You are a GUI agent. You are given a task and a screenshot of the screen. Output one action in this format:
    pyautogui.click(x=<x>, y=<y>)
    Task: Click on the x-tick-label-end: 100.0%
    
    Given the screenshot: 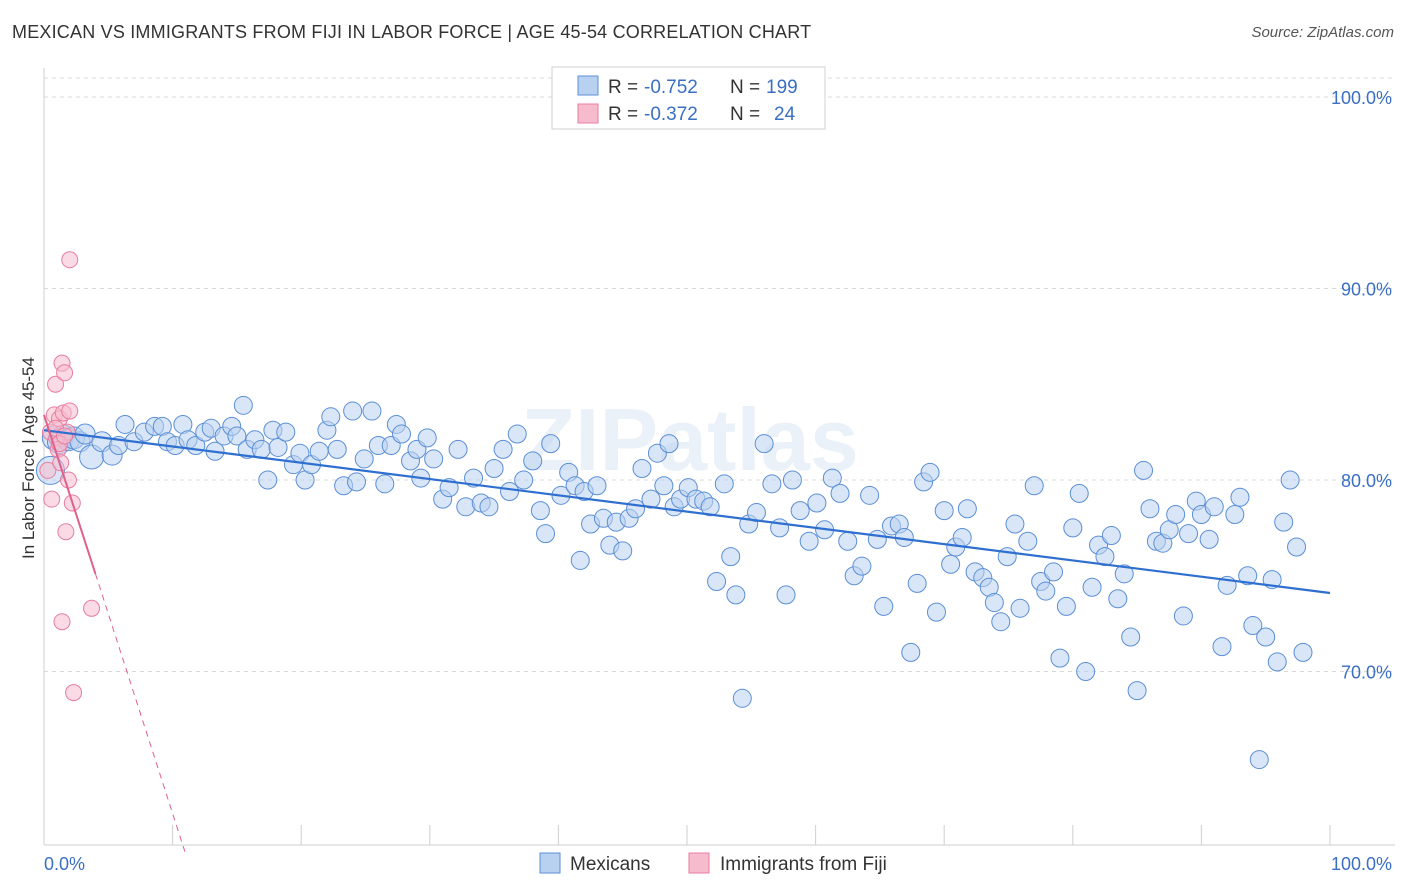 What is the action you would take?
    pyautogui.click(x=1361, y=864)
    